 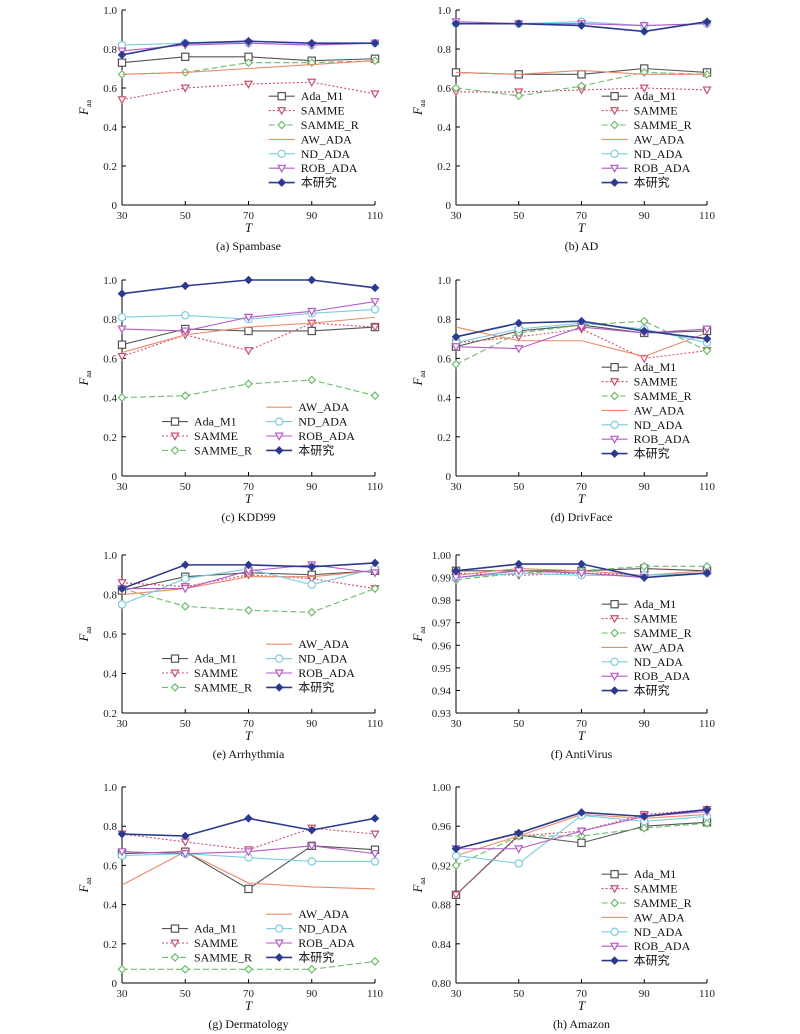 I want to click on legend-entry-label: SAMME_R, so click(x=663, y=396).